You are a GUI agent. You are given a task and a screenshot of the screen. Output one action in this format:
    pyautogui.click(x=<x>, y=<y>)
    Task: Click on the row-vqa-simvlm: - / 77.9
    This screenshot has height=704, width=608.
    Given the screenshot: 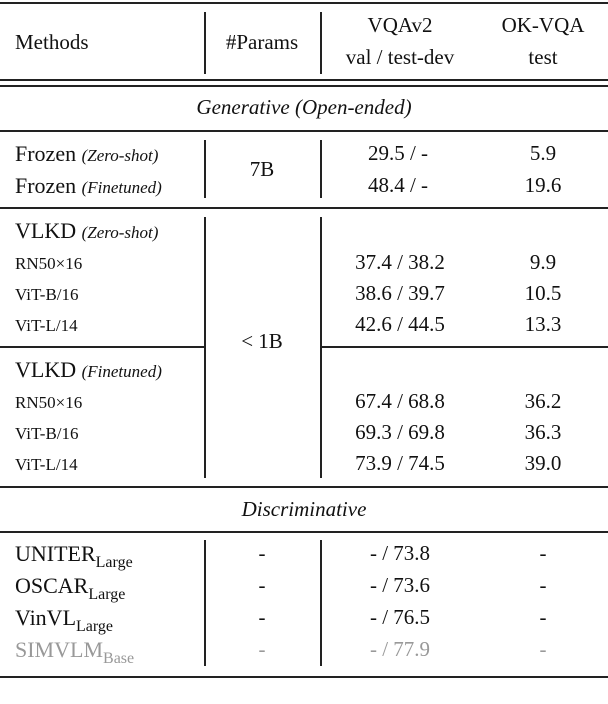 What is the action you would take?
    pyautogui.click(x=400, y=649)
    